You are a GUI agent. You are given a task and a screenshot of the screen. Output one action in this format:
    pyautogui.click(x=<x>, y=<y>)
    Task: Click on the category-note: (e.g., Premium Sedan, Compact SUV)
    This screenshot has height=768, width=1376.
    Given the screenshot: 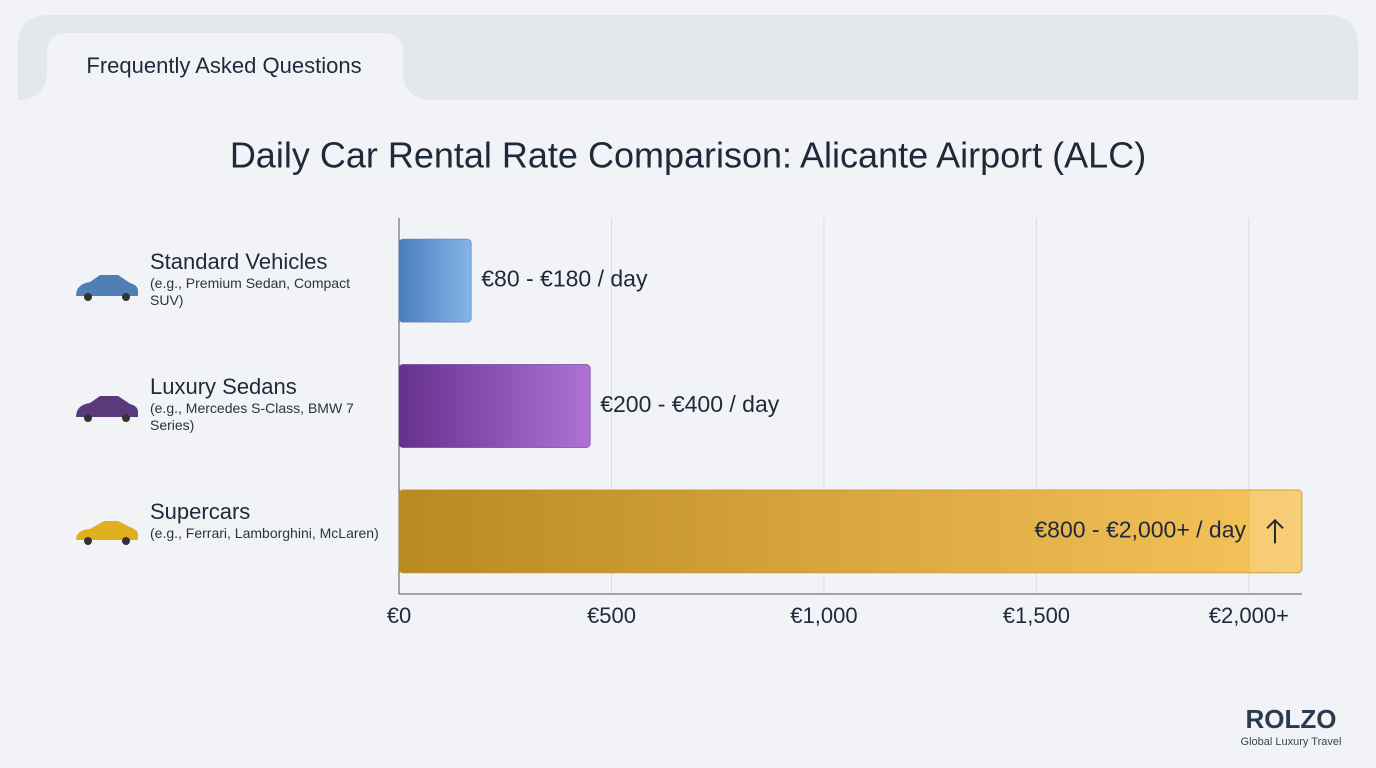 What is the action you would take?
    pyautogui.click(x=250, y=291)
    